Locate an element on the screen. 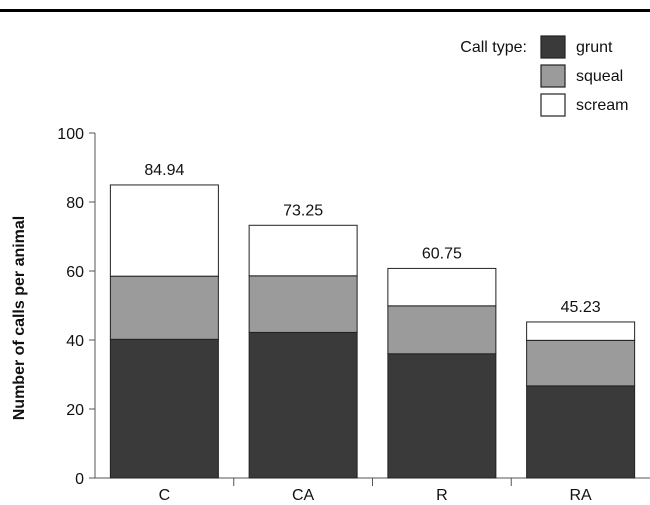 The image size is (650, 505). y-axis-label: Number of calls per animal is located at coordinates (19, 318).